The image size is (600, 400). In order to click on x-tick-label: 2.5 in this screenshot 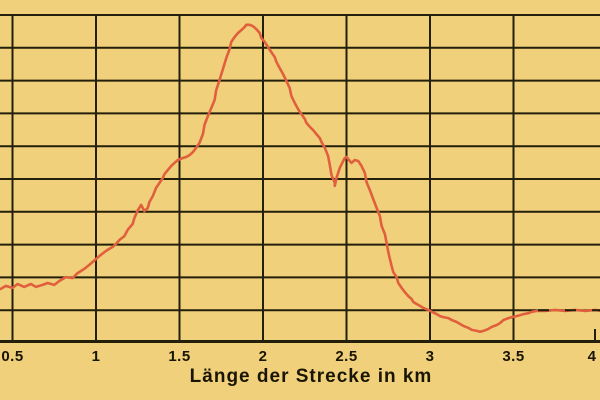, I will do `click(346, 356)`.